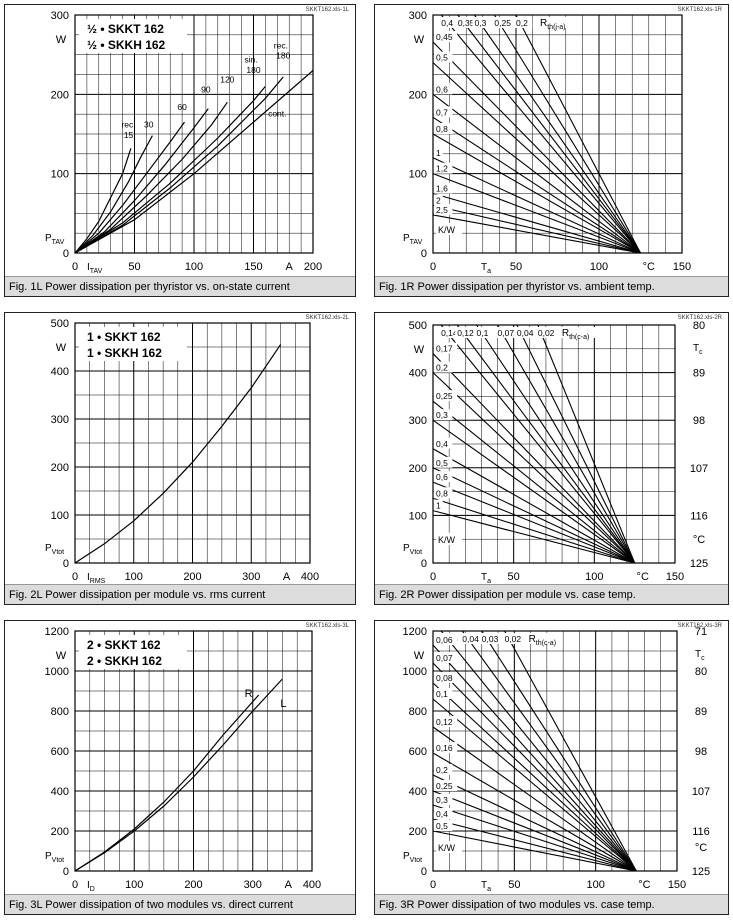 Image resolution: width=733 pixels, height=924 pixels. I want to click on y-tick-label: 600, so click(60, 752).